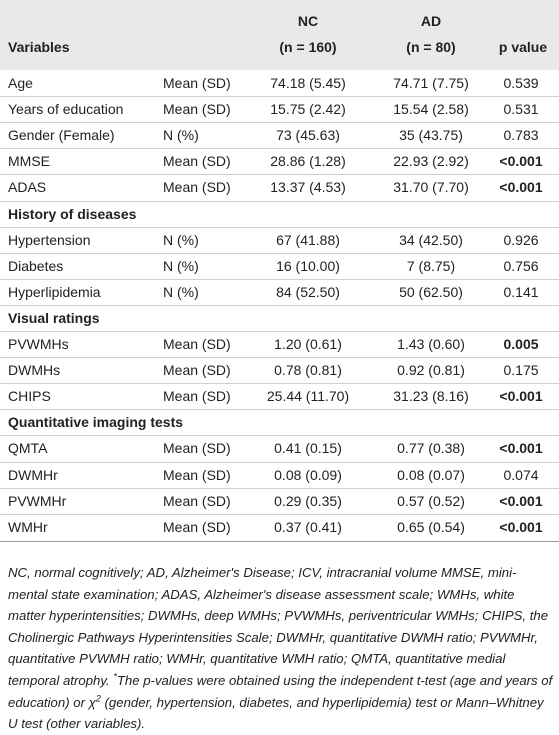 This screenshot has width=559, height=735. Describe the element at coordinates (29, 396) in the screenshot. I see `variable: CHIPS` at that location.